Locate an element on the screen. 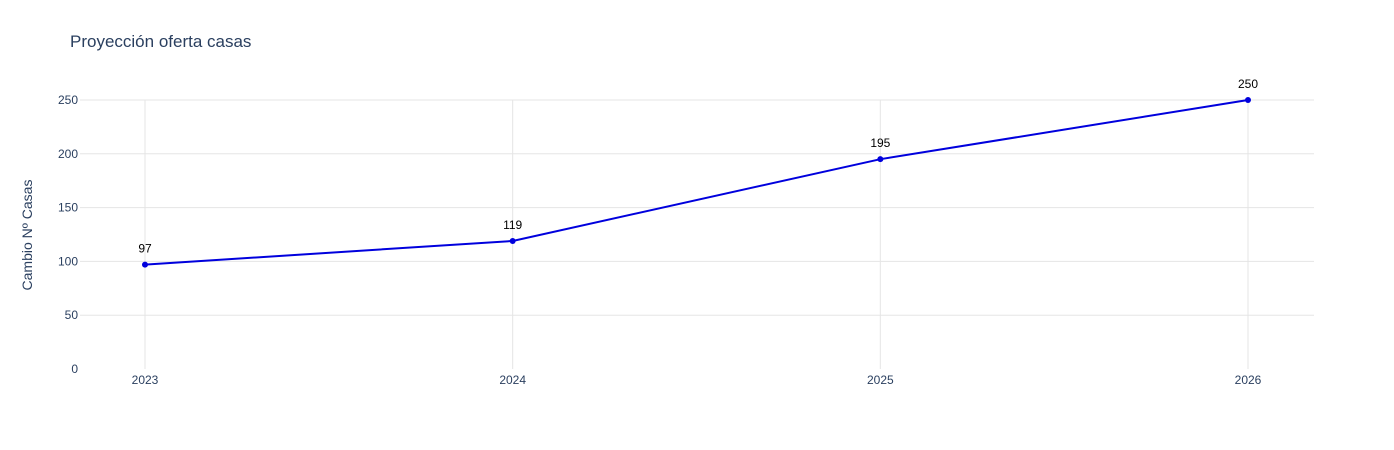 This screenshot has height=450, width=1394. x-tick-label: 2024 is located at coordinates (512, 380).